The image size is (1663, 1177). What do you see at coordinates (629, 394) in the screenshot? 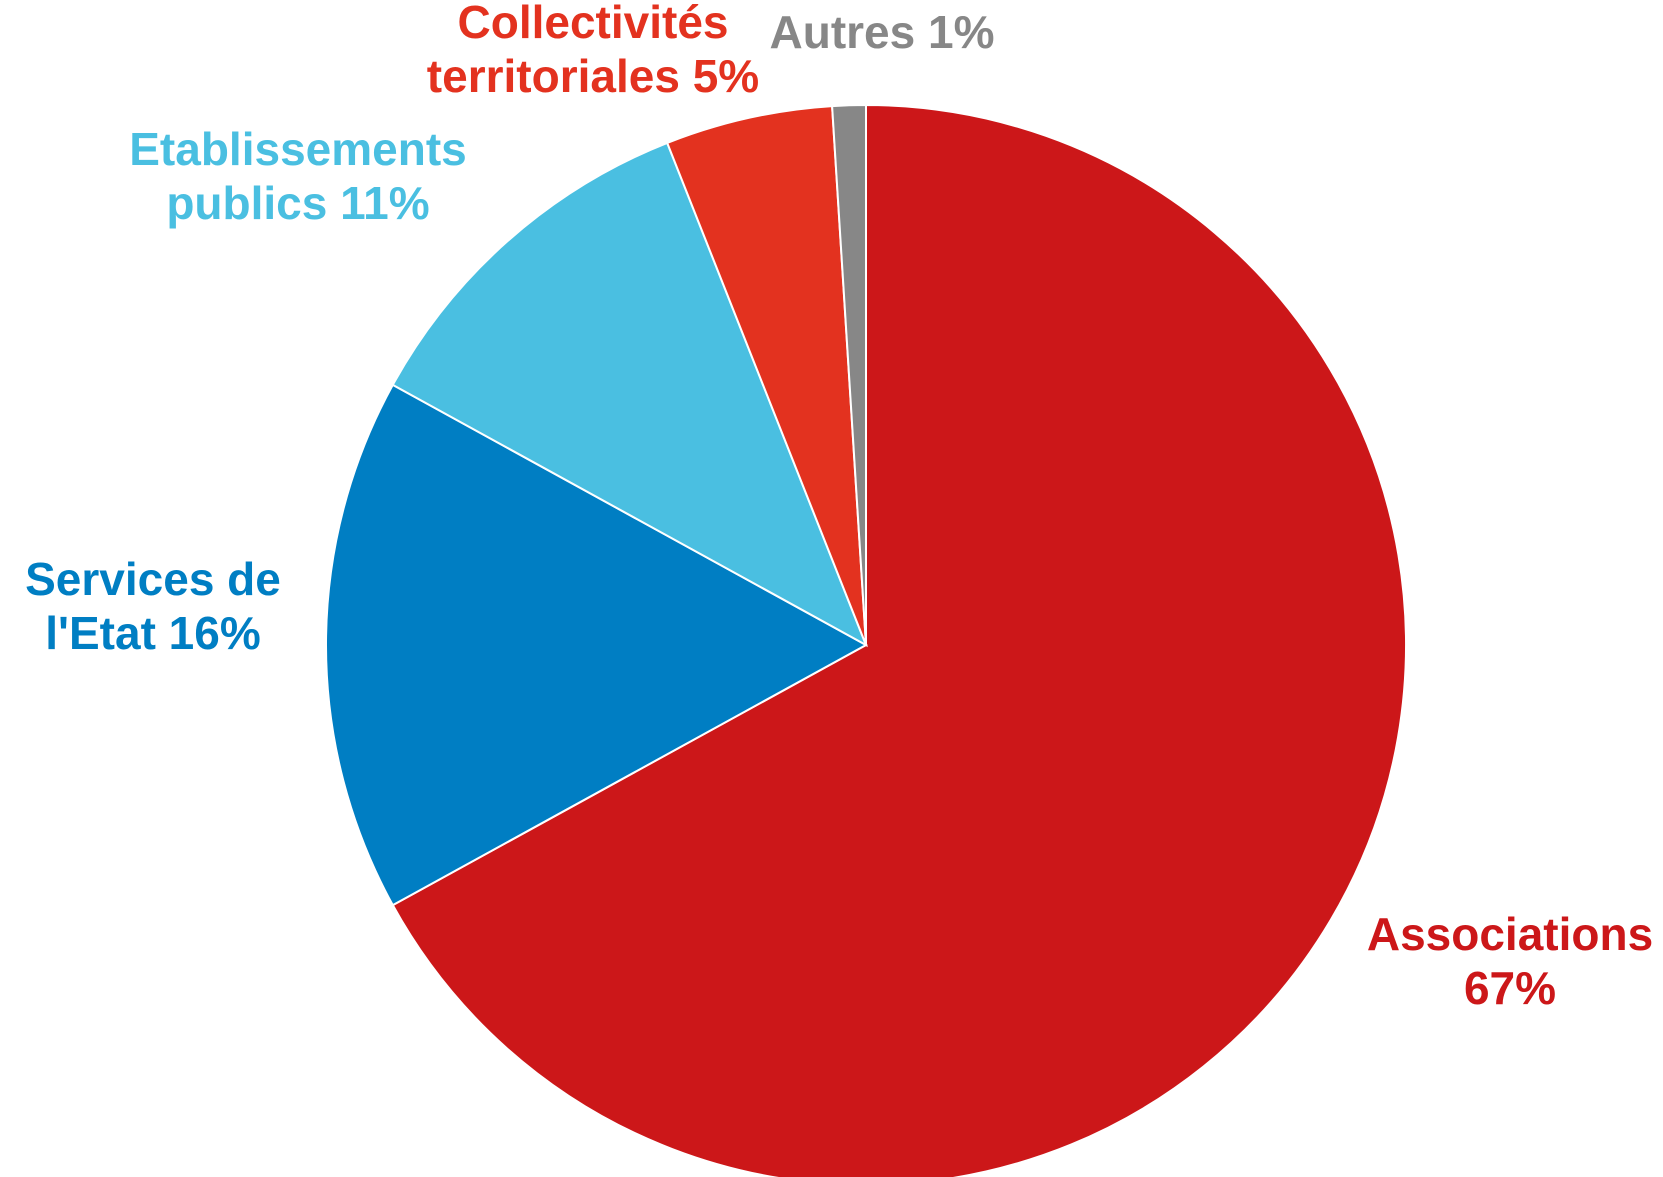
I see `pie-slice-etablissements-publics` at bounding box center [629, 394].